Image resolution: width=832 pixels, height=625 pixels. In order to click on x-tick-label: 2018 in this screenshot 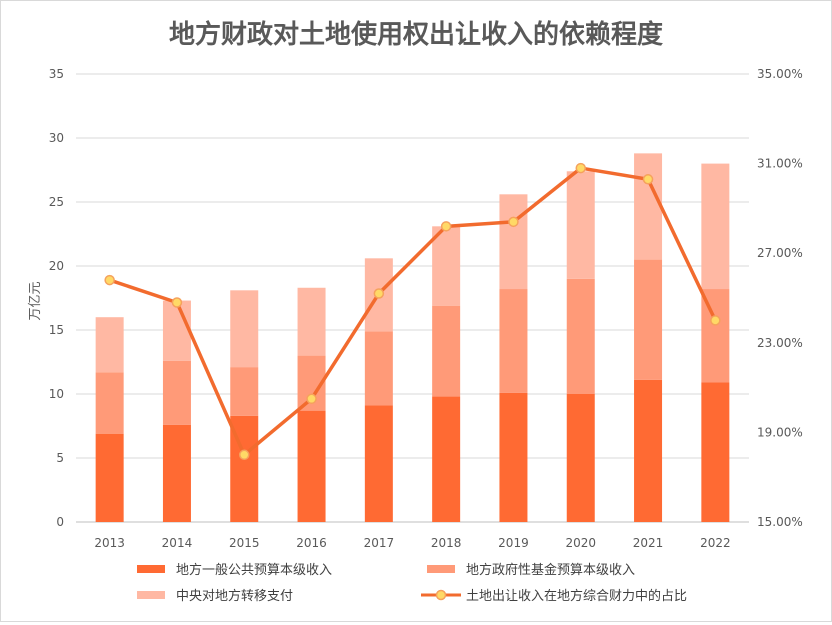, I will do `click(446, 543)`.